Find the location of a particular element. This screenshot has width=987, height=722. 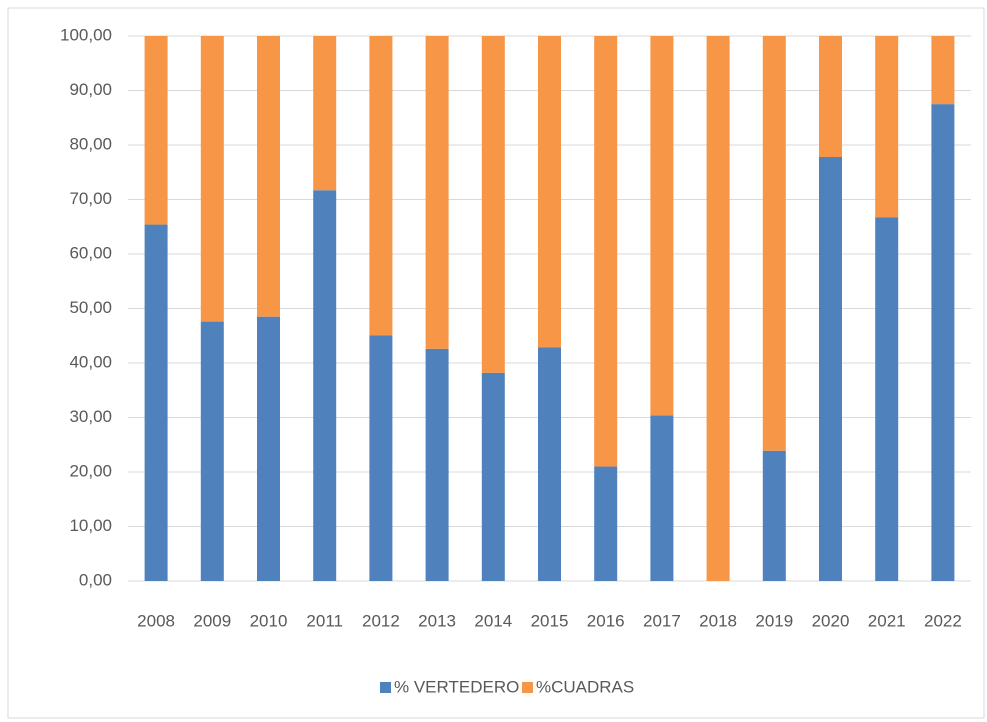

x-tick-label: 2009 is located at coordinates (212, 620).